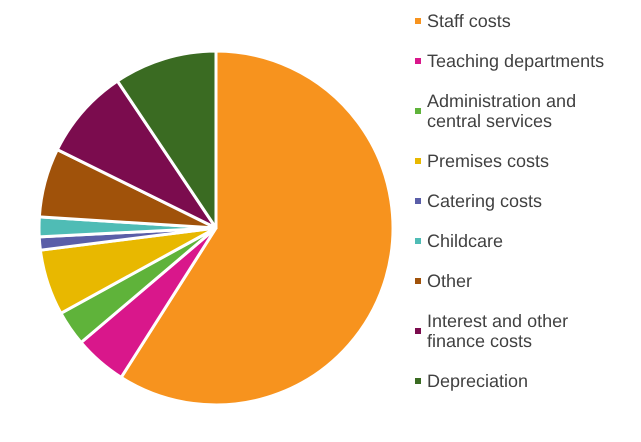  Describe the element at coordinates (484, 201) in the screenshot. I see `legend-label: Catering costs` at that location.